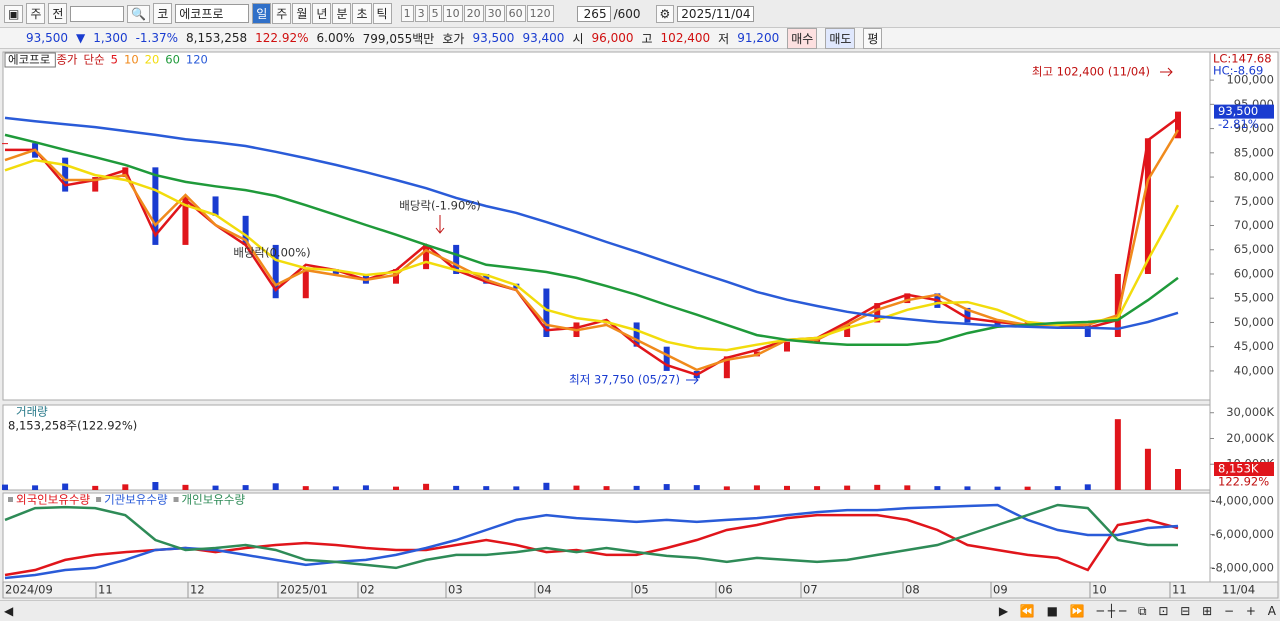 The height and width of the screenshot is (621, 1280). What do you see at coordinates (665, 13) in the screenshot?
I see `tools: ⚙` at bounding box center [665, 13].